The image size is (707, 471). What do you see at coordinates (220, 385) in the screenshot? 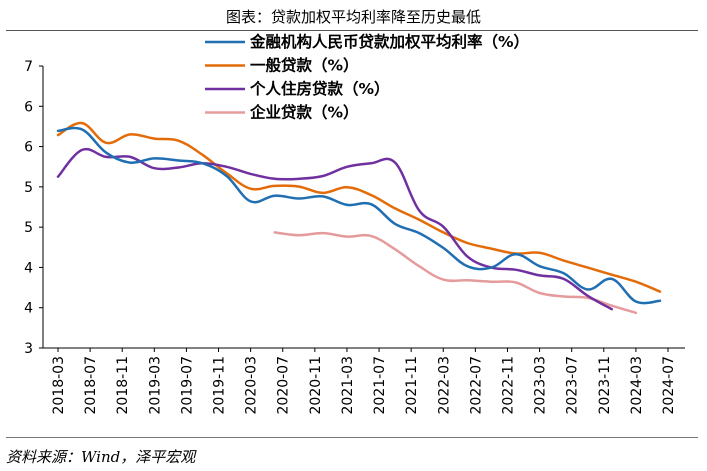
I see `x-tick-label: 2019-11` at bounding box center [220, 385].